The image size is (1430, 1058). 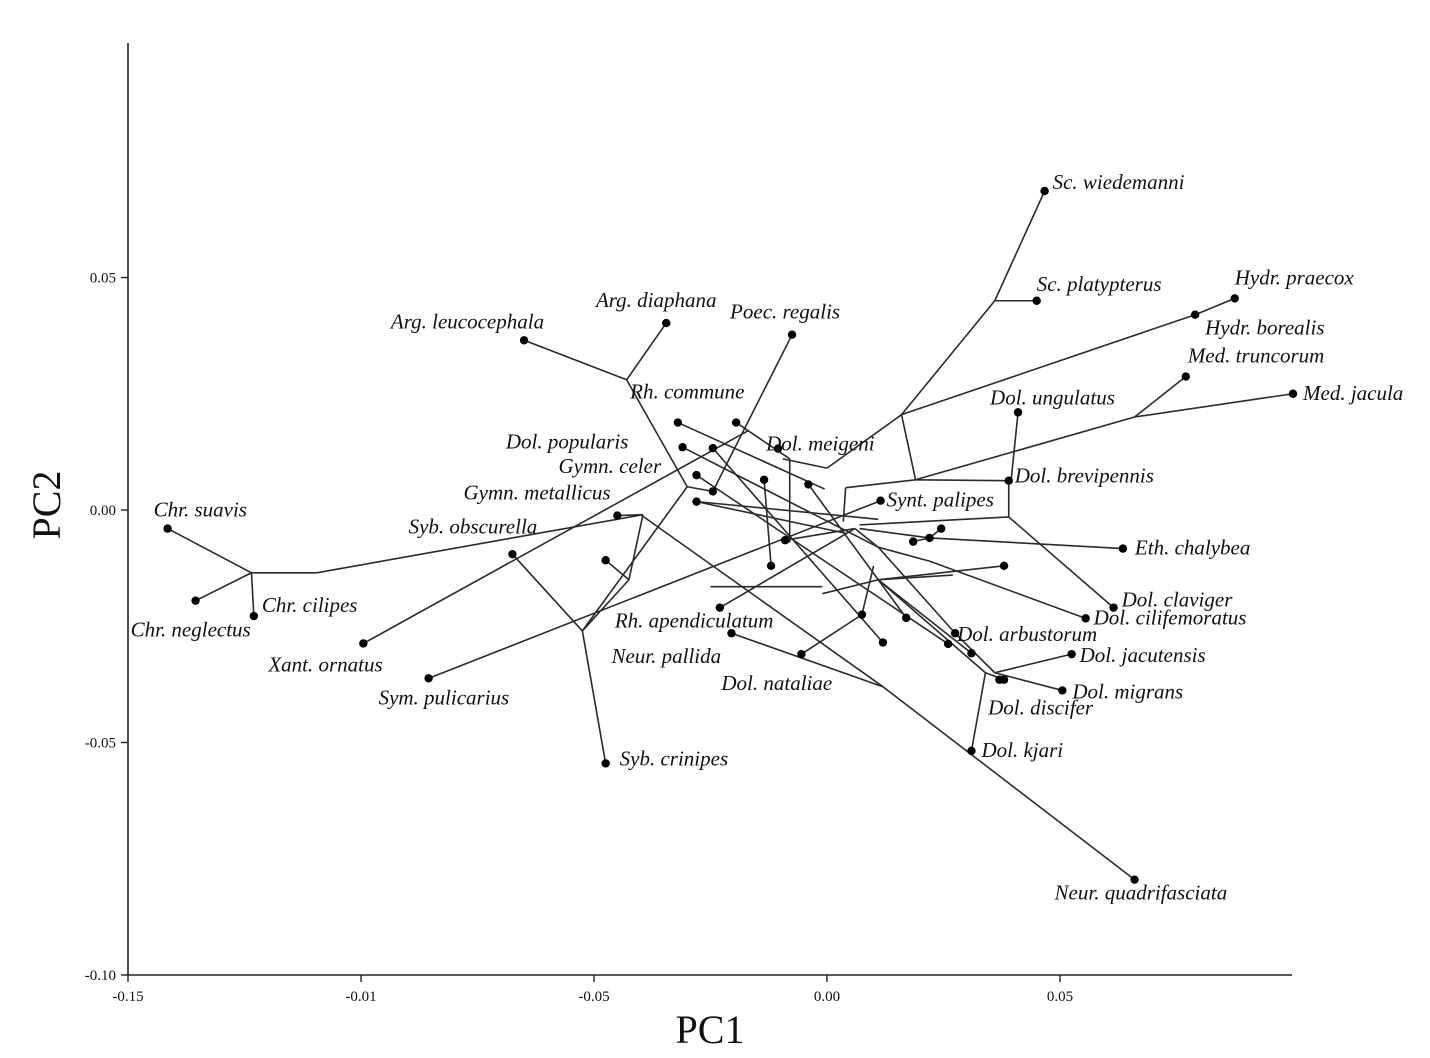 I want to click on point-label: Med. truncorum, so click(x=1255, y=356).